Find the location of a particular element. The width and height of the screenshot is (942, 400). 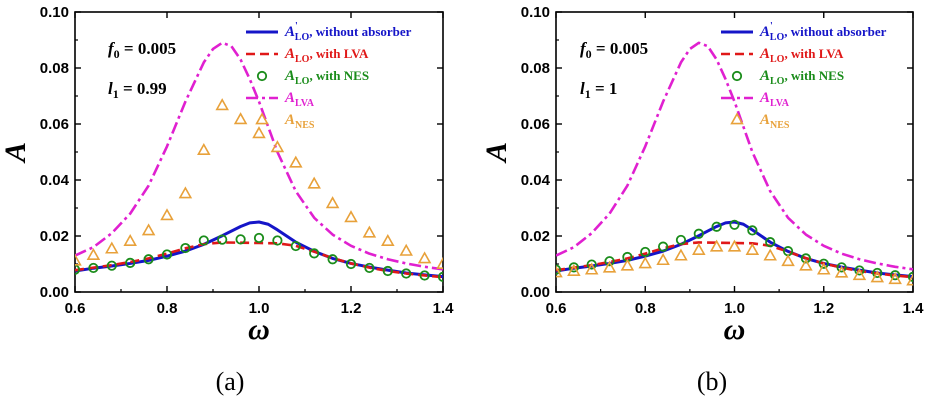

x-tick-label: 1.0 is located at coordinates (259, 308).